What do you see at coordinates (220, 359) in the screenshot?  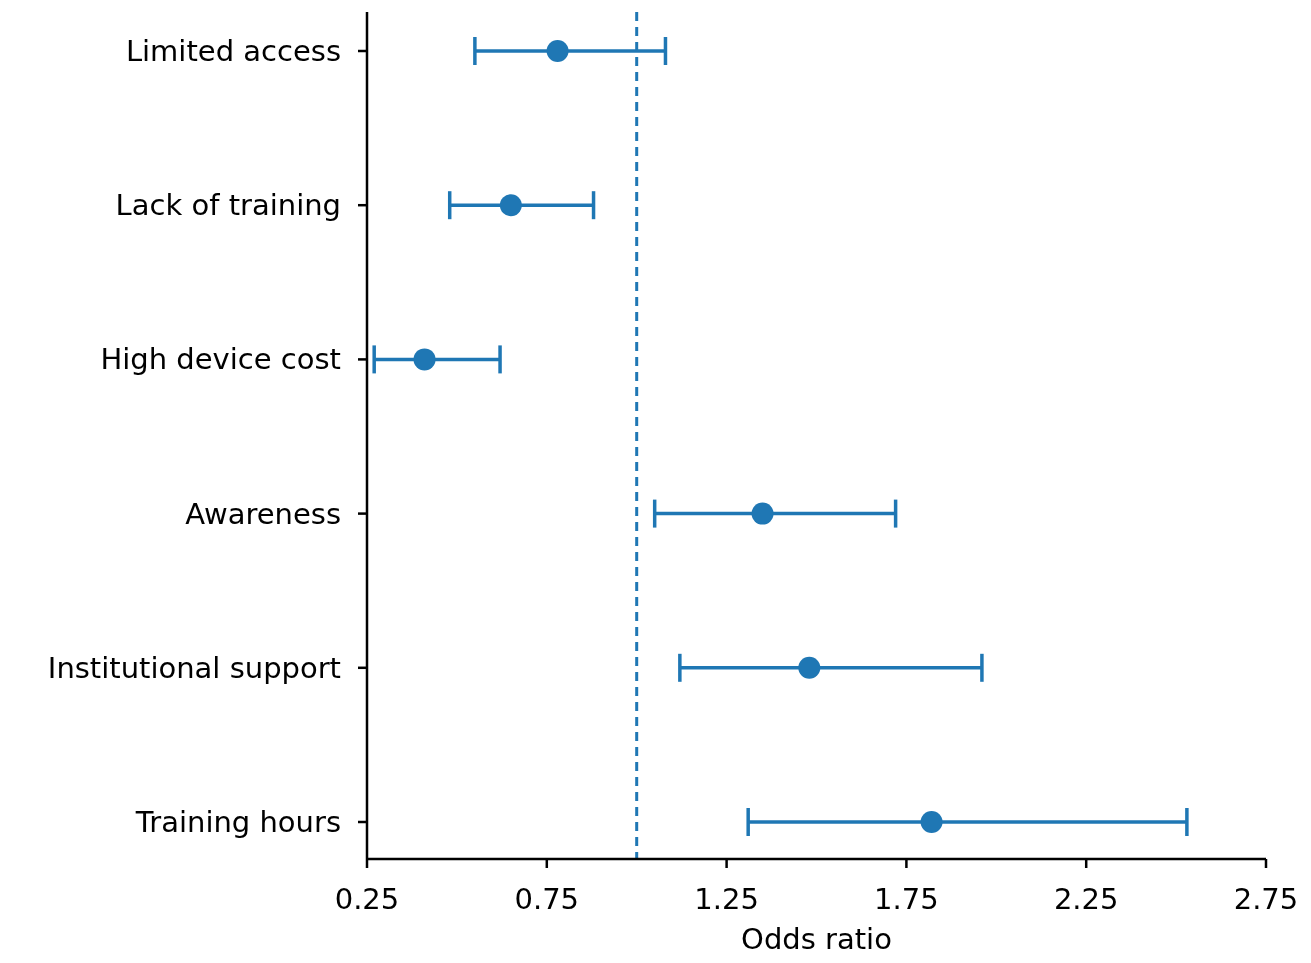 I see `y-tick-label: High device cost` at bounding box center [220, 359].